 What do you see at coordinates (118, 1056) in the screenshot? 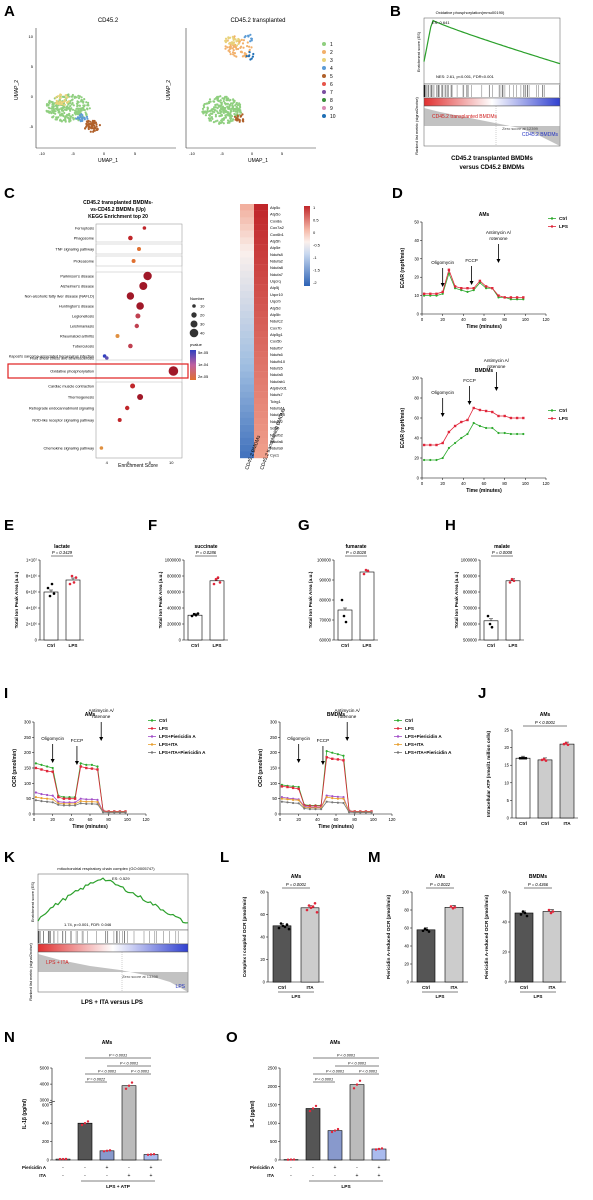
I see `p-value-label: P = 0.0031` at bounding box center [118, 1056].